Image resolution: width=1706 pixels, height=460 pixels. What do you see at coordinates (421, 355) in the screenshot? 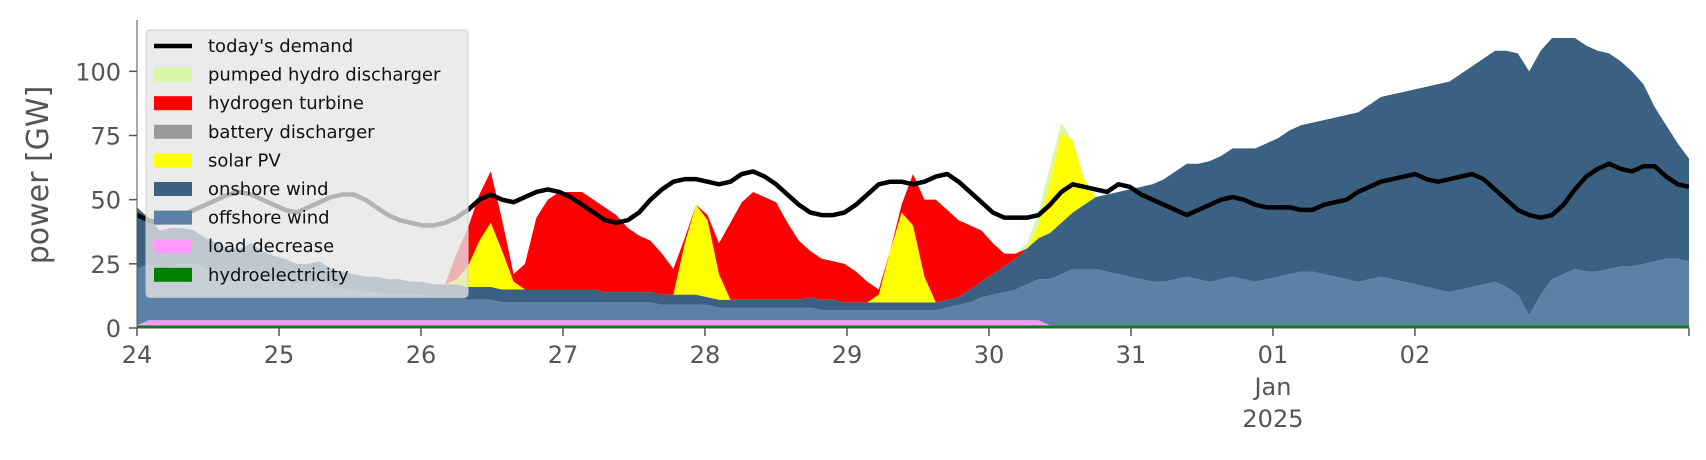
I see `x-tick-label: 26` at bounding box center [421, 355].